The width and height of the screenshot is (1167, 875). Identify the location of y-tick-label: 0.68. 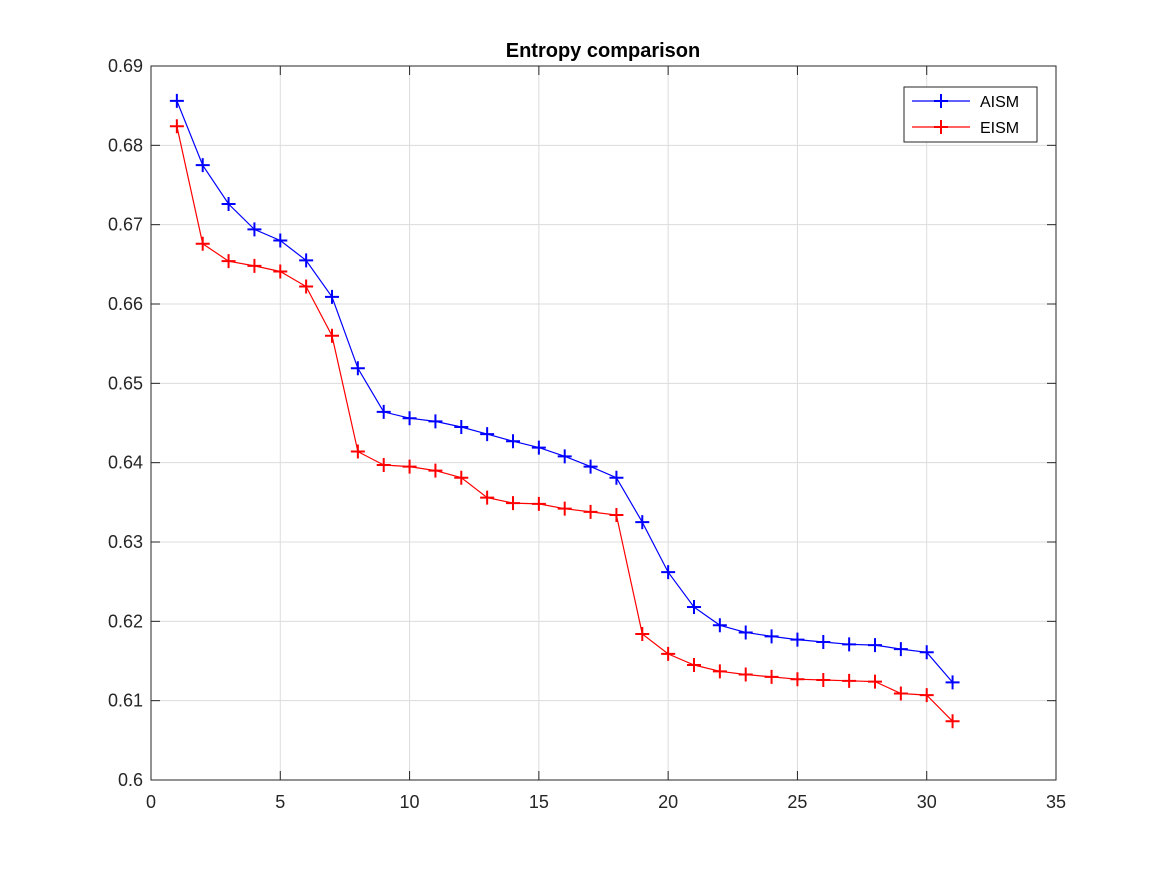
(125, 145).